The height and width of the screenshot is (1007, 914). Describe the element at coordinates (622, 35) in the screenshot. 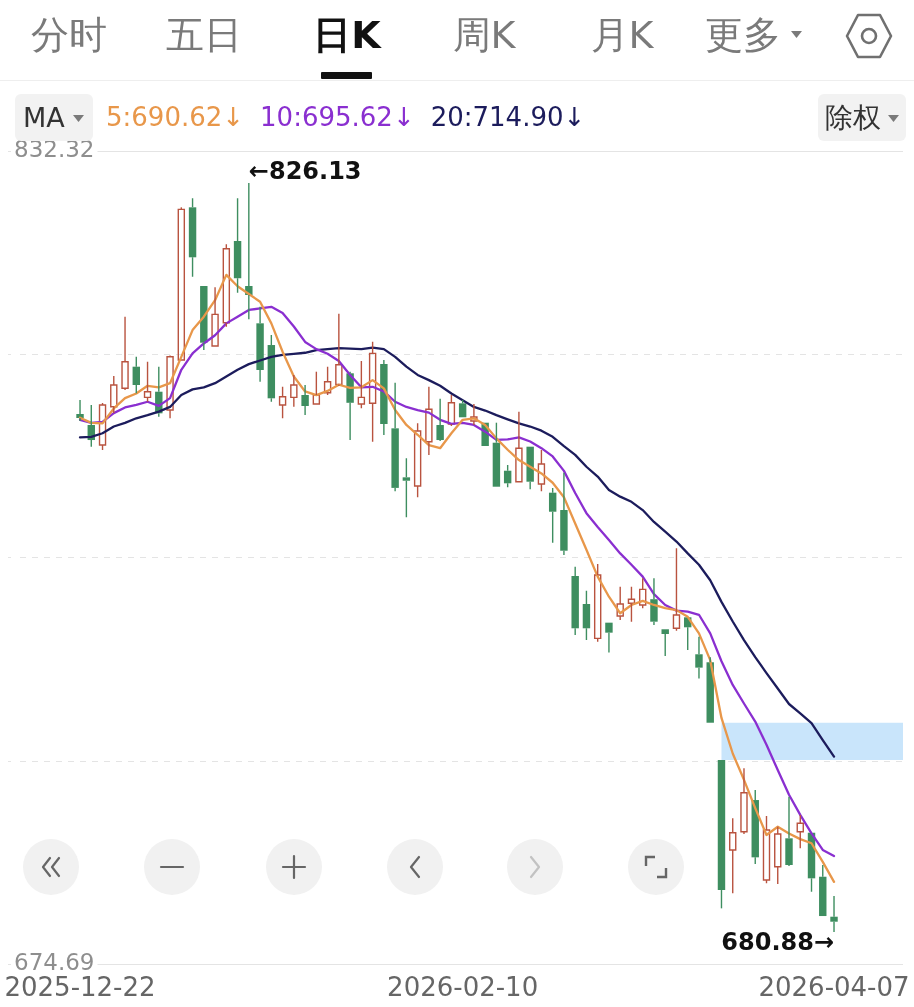

I see `text: 月K` at that location.